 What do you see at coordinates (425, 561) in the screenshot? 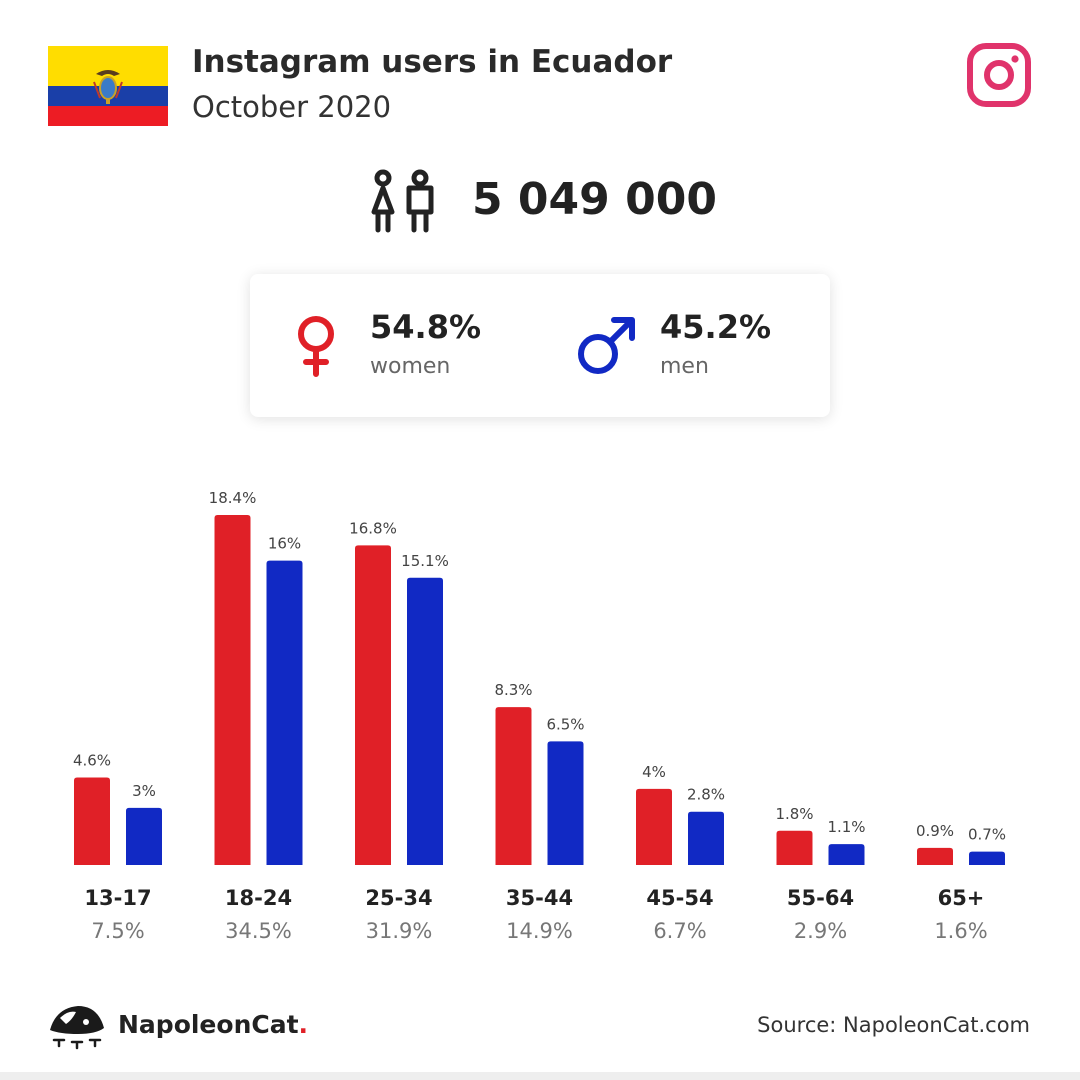
I see `bar-value-label: 15.1%` at bounding box center [425, 561].